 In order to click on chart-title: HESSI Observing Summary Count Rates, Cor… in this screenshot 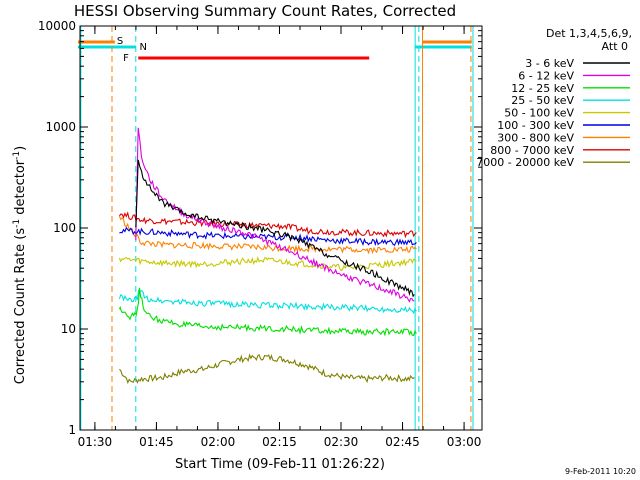, I will do `click(265, 11)`.